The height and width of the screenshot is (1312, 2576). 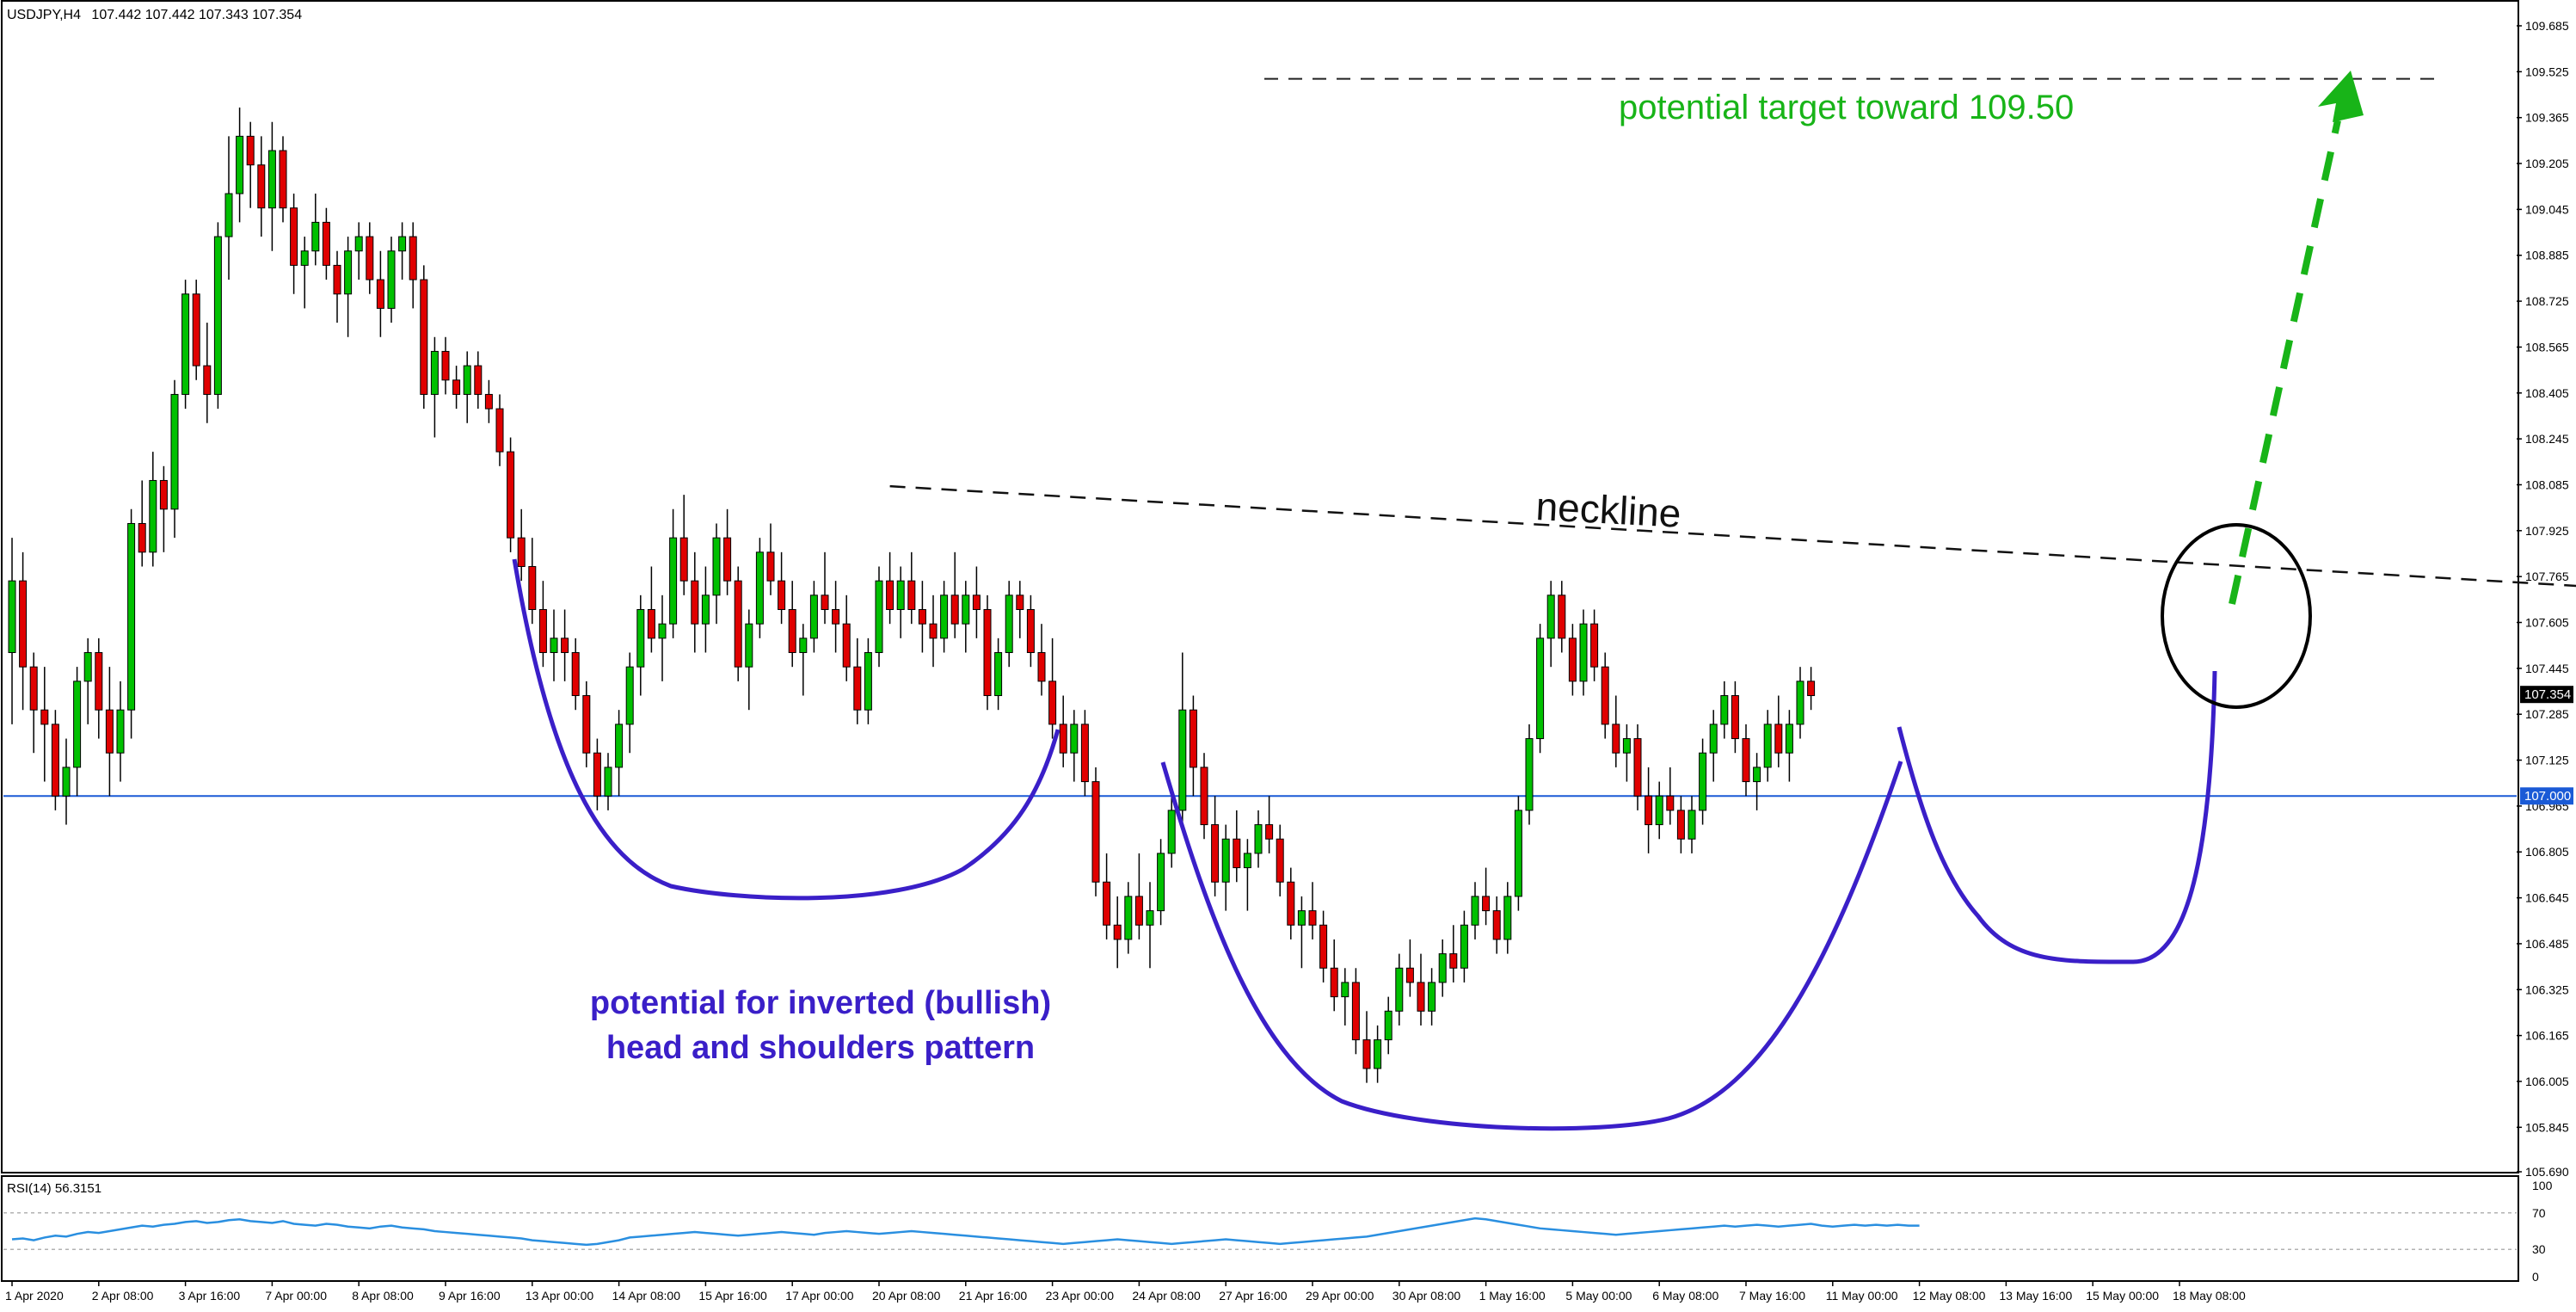 What do you see at coordinates (1253, 1296) in the screenshot?
I see `time-tick-label: 27 Apr 16:00` at bounding box center [1253, 1296].